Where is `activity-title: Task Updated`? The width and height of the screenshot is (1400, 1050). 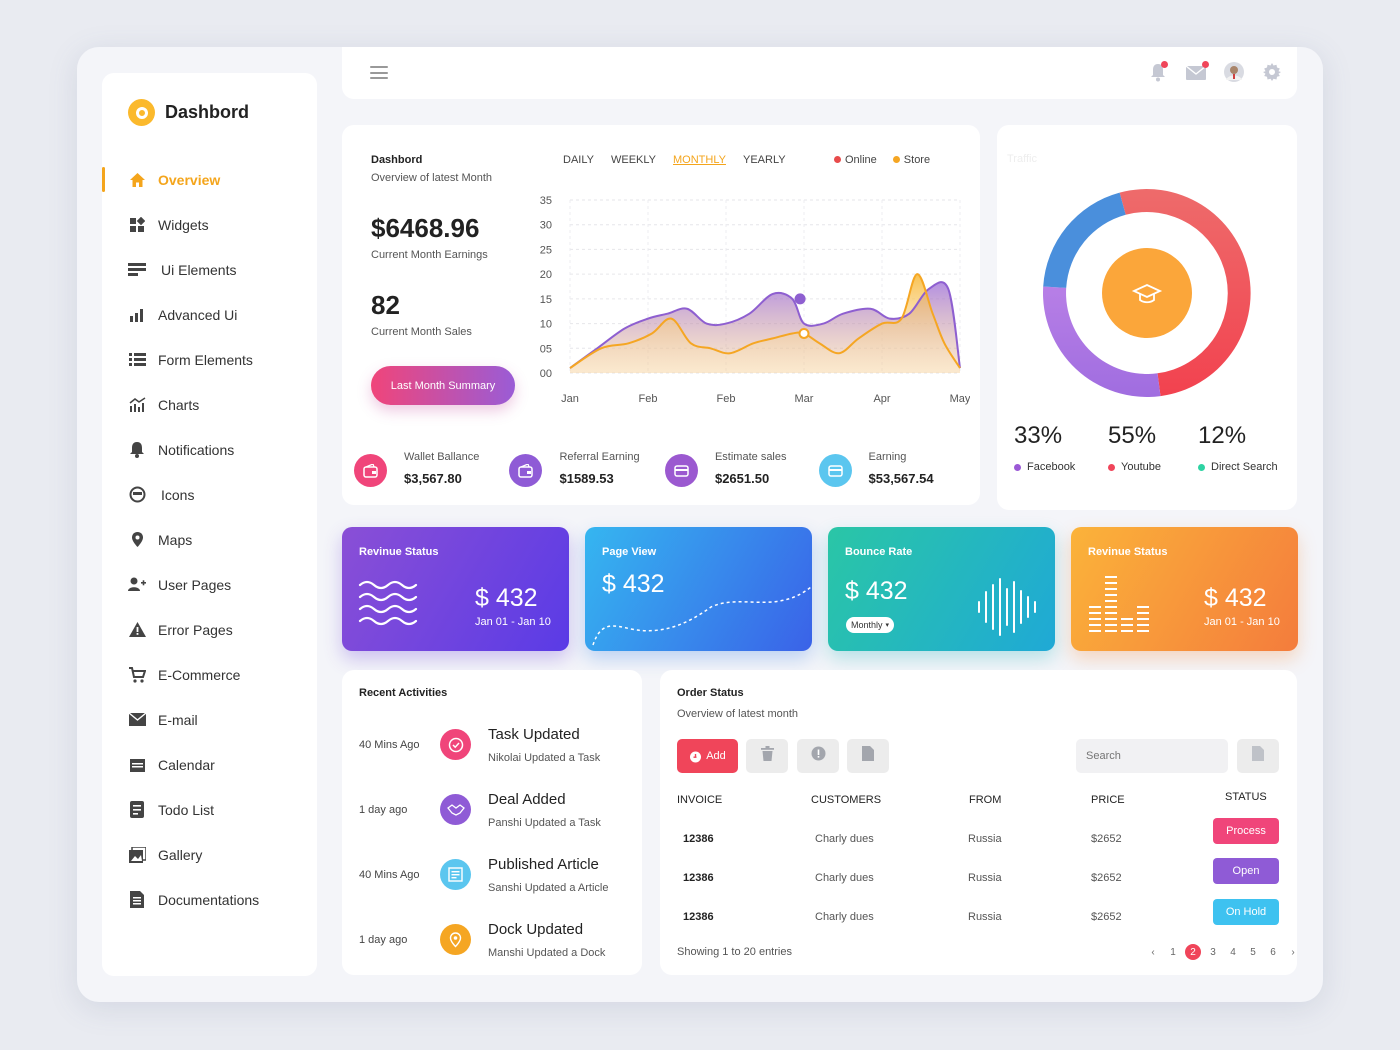 activity-title: Task Updated is located at coordinates (534, 734).